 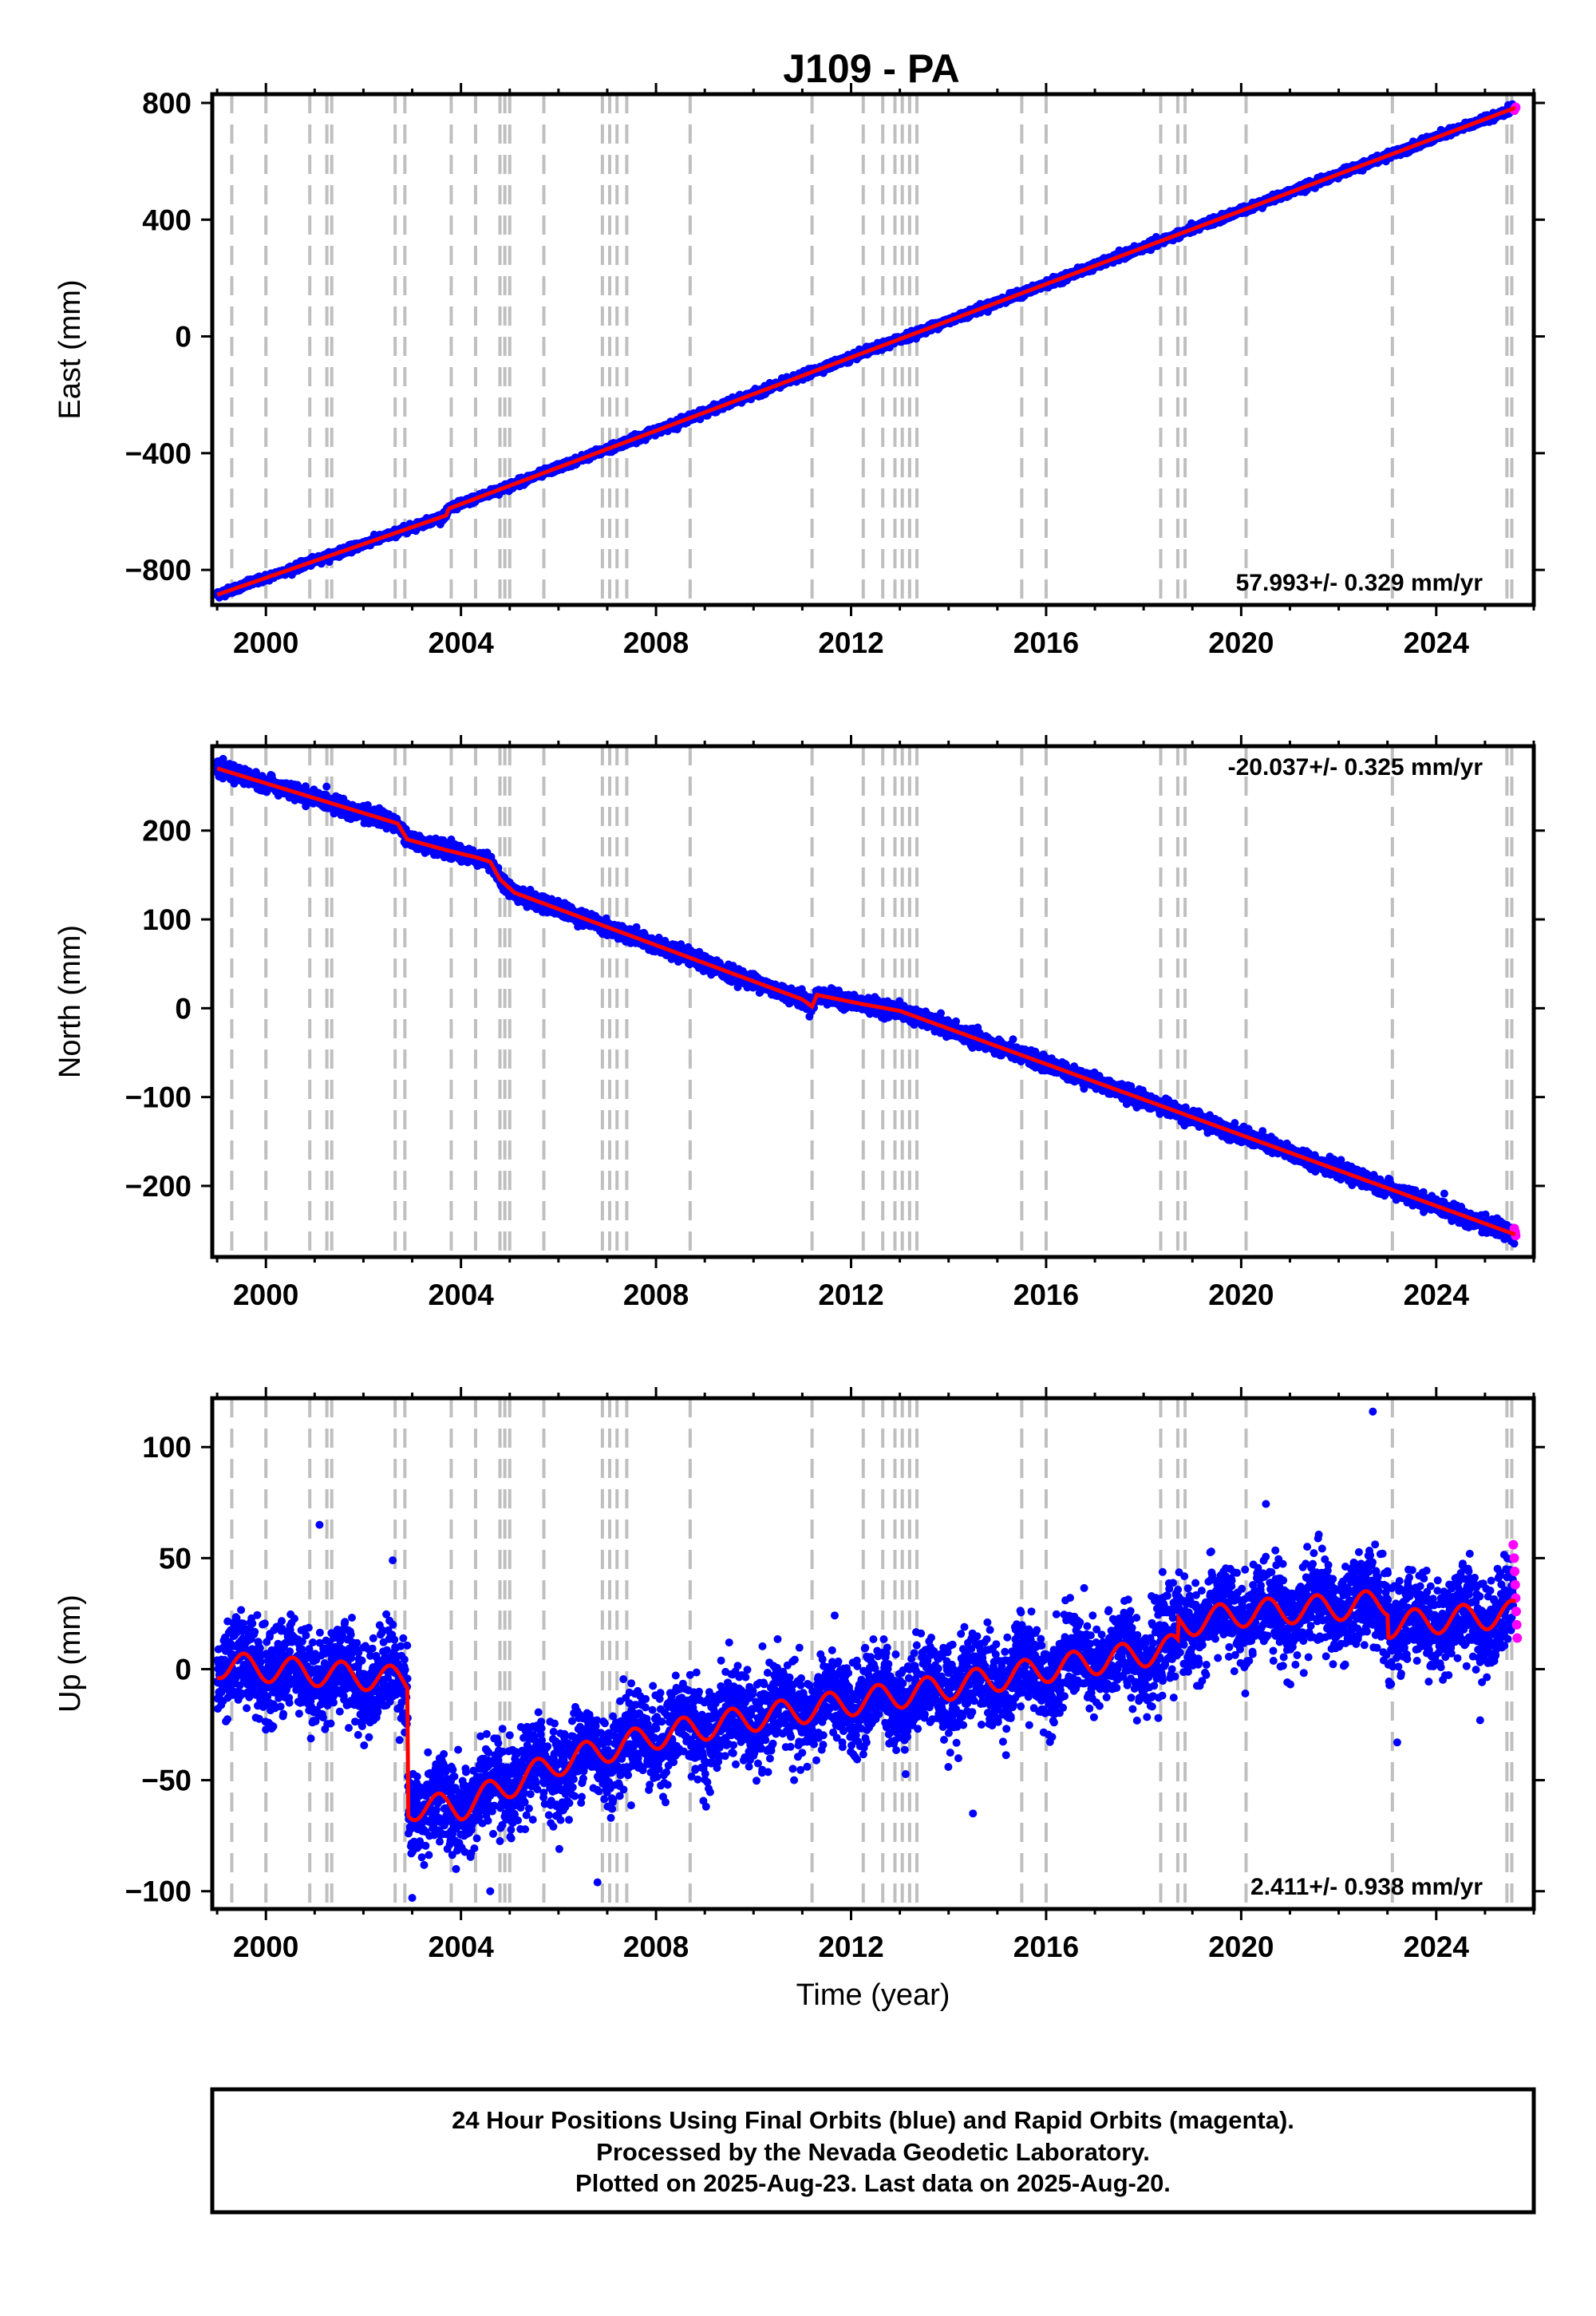 What do you see at coordinates (871, 68) in the screenshot?
I see `figure-title: J109 - PA` at bounding box center [871, 68].